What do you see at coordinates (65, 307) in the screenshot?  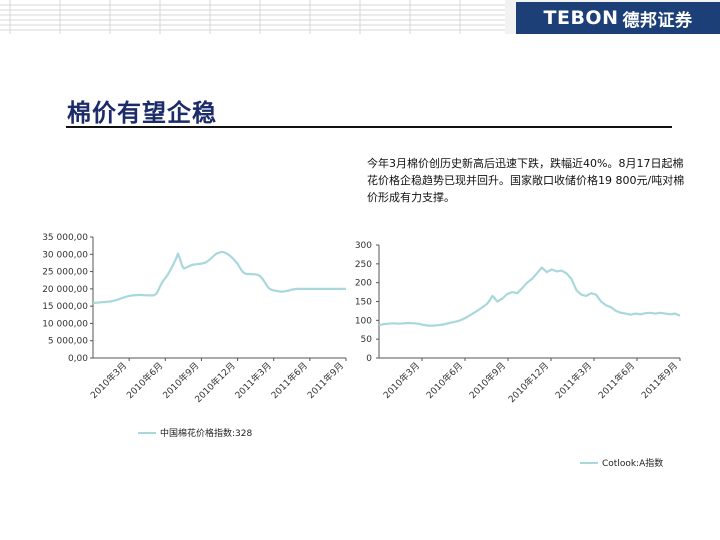 I see `y-tick-label: 15 000,00` at bounding box center [65, 307].